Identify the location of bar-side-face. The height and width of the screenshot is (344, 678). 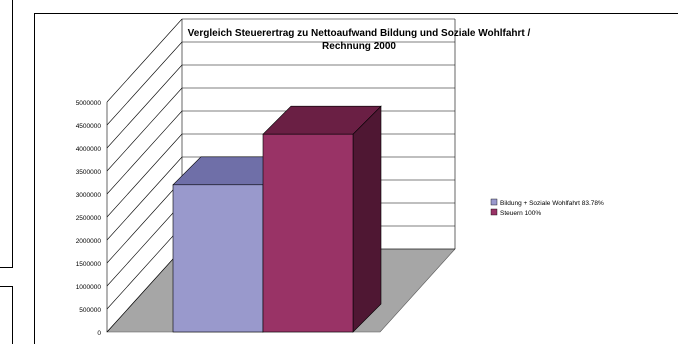
(367, 219).